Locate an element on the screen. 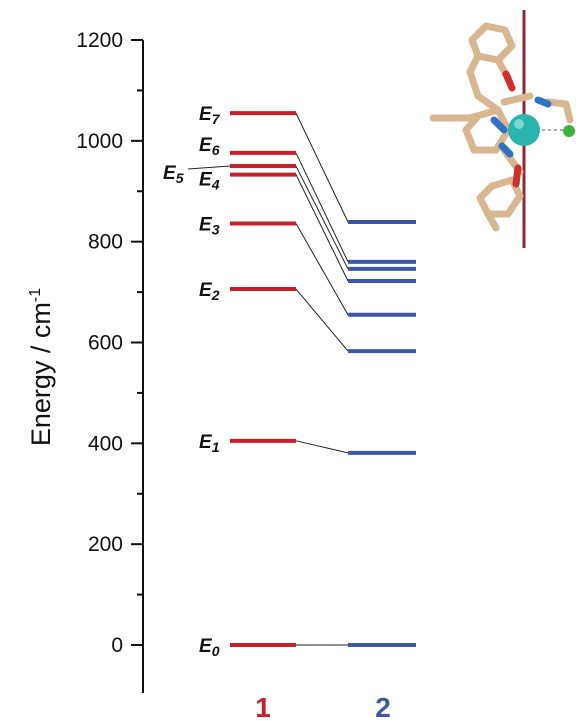 The image size is (581, 721). level-label: E3 is located at coordinates (209, 226).